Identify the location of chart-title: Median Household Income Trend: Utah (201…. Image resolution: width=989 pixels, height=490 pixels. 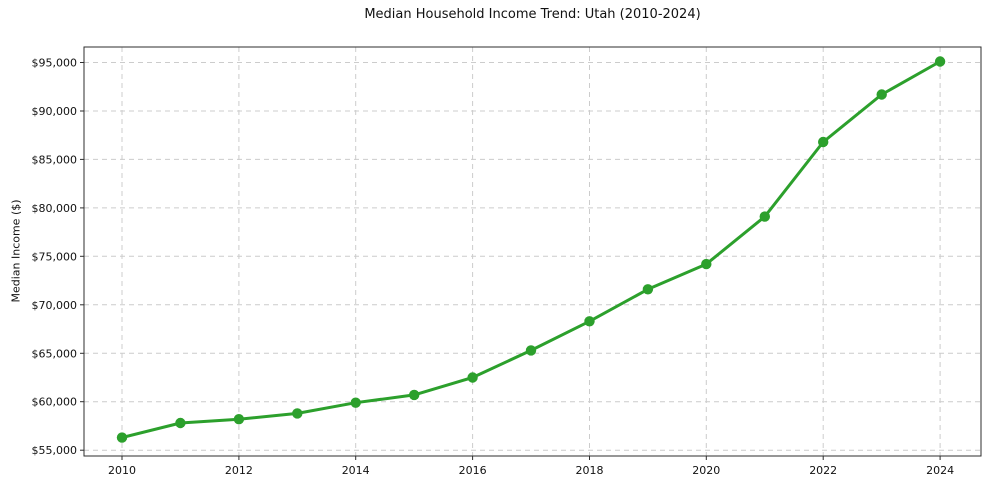
(532, 14).